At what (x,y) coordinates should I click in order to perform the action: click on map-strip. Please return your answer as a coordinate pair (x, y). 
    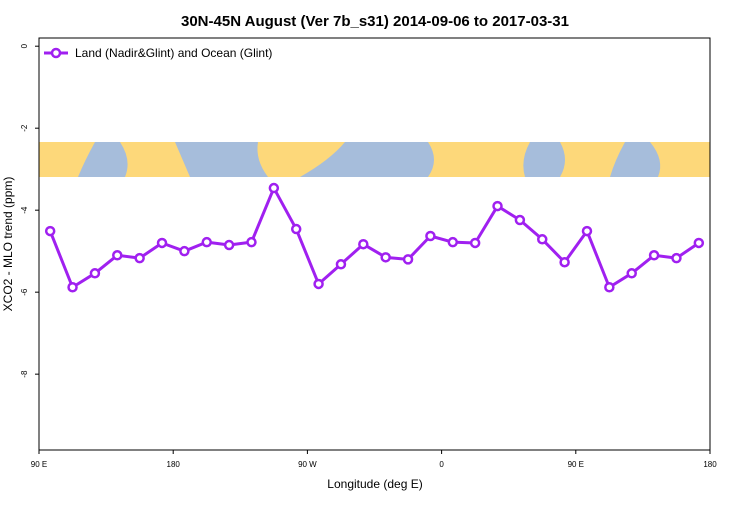
    Looking at the image, I should click on (374, 159).